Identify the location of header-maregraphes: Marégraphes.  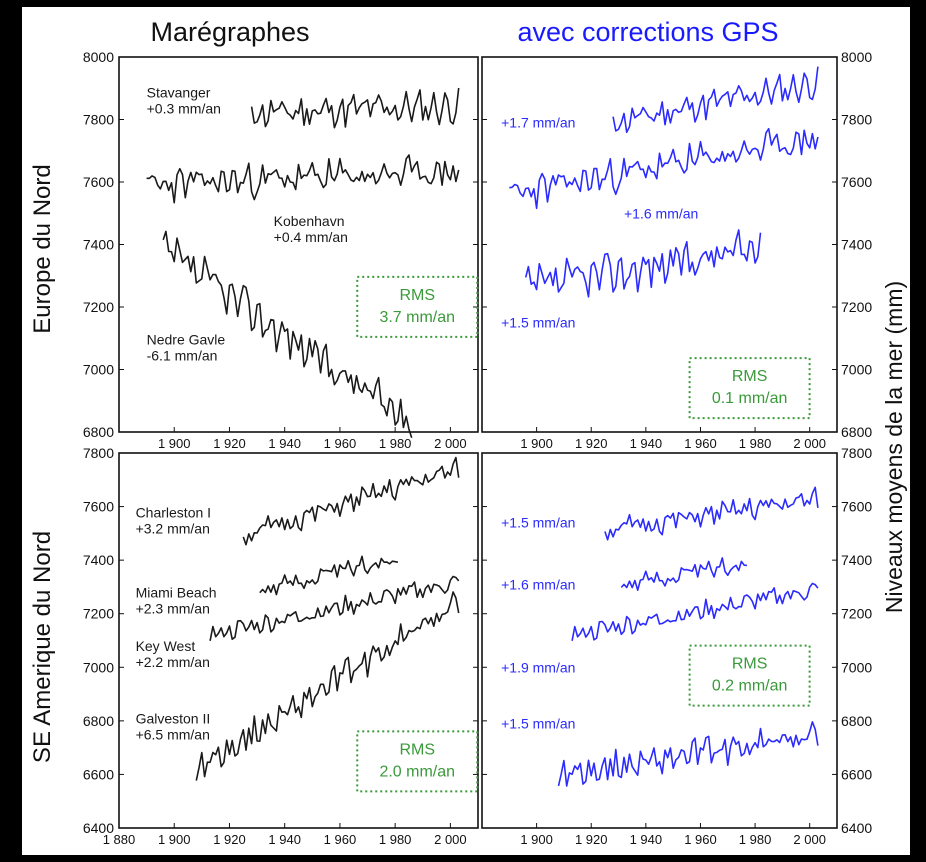
(229, 32).